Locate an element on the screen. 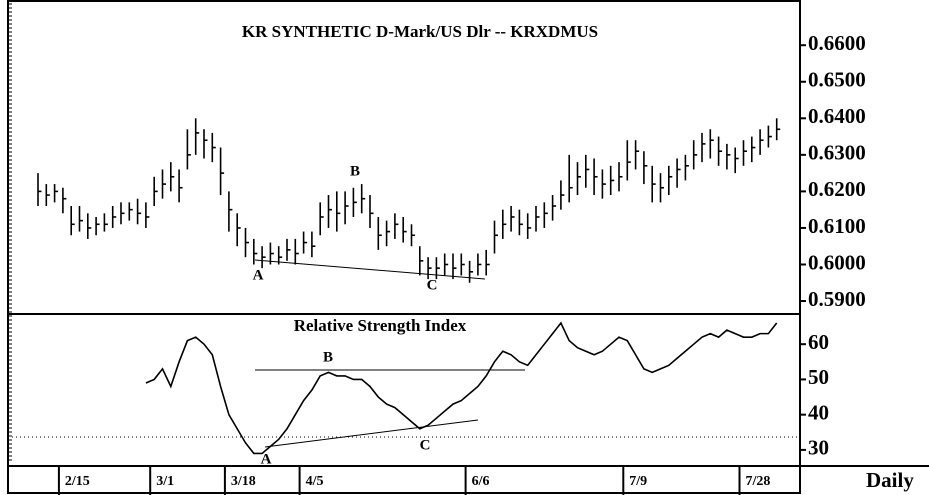 The image size is (929, 495). x-tick-label: 4/5 is located at coordinates (315, 481).